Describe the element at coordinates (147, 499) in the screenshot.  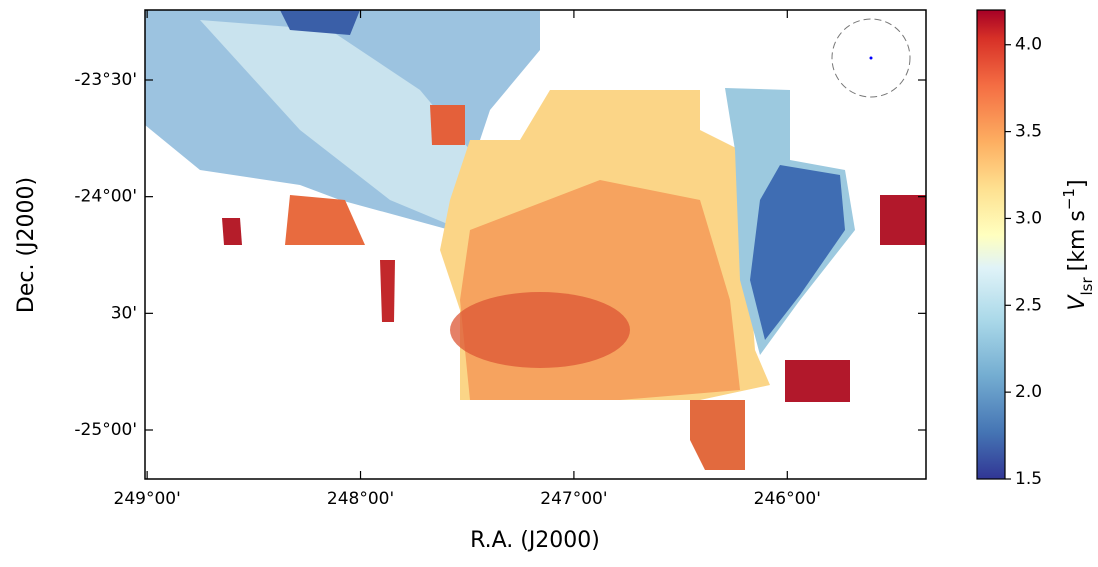
I see `x-tick-label: 249°00'` at that location.